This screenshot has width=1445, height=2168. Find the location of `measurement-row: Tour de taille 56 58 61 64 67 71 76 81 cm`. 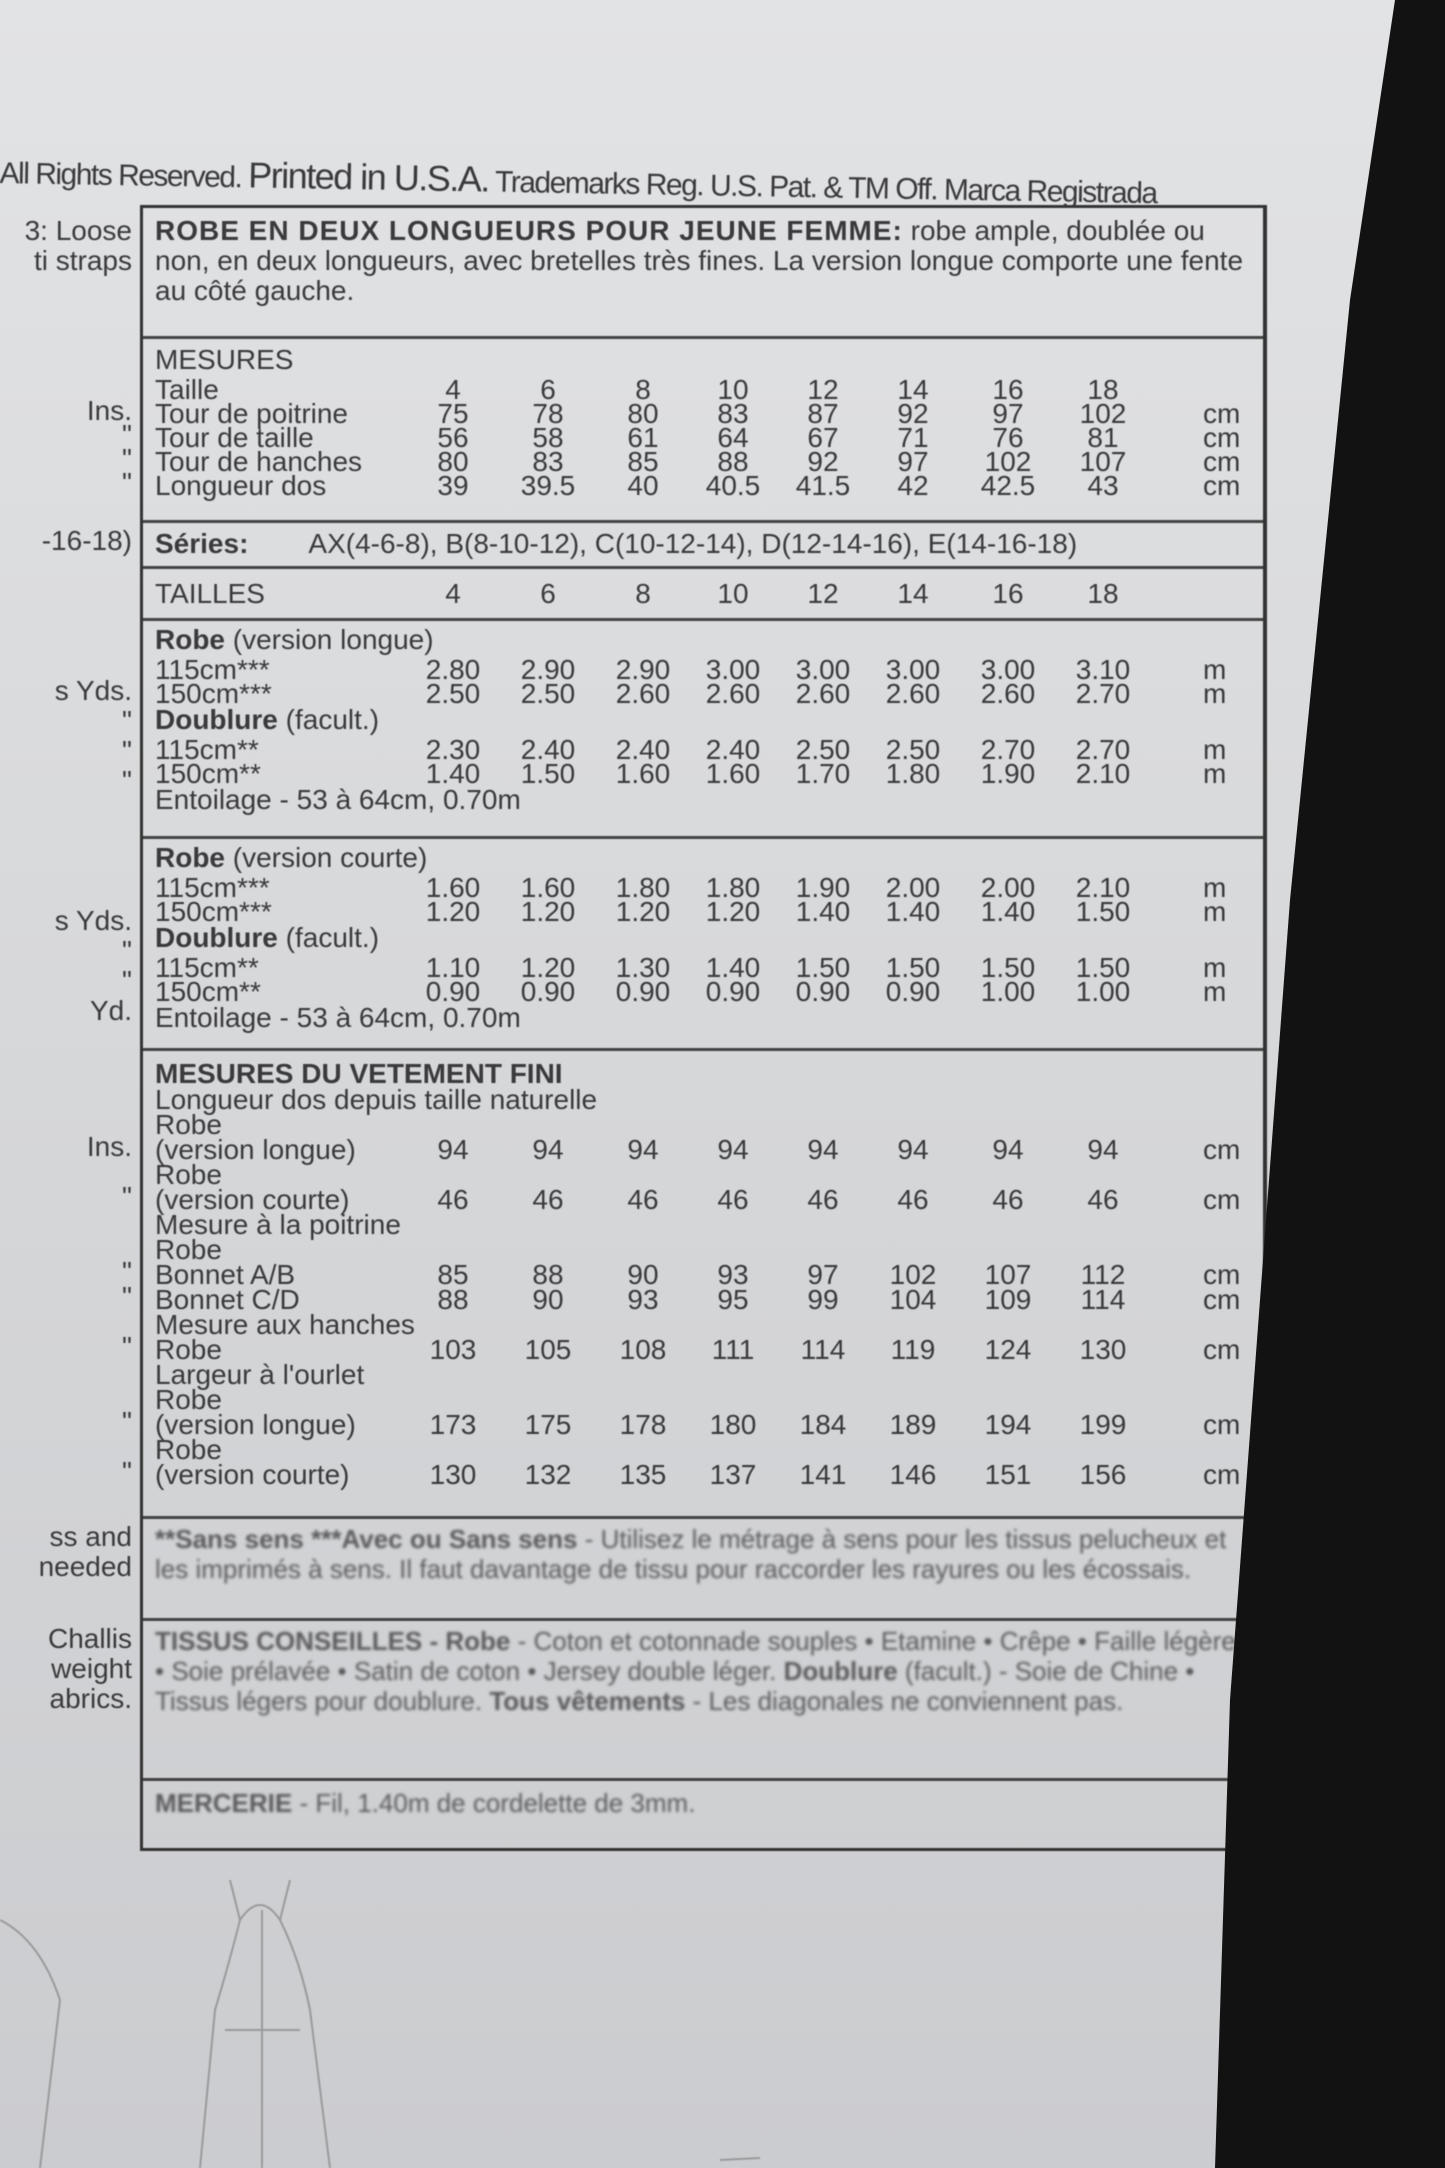

measurement-row: Tour de taille 56 58 61 64 67 71 76 81 cm is located at coordinates (703, 437).